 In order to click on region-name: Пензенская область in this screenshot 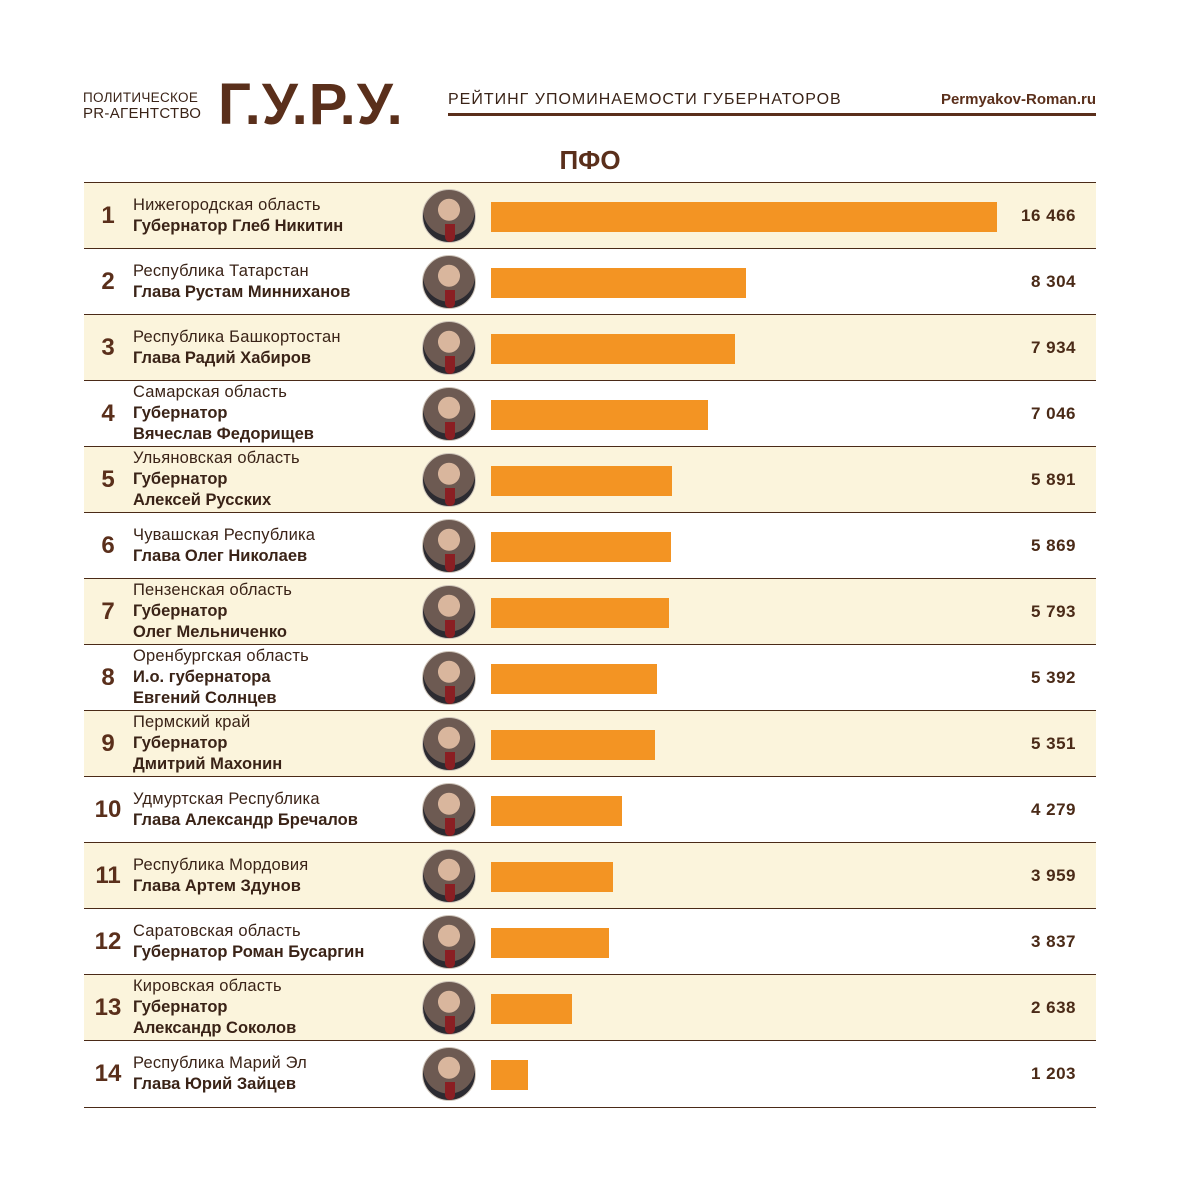, I will do `click(213, 590)`.